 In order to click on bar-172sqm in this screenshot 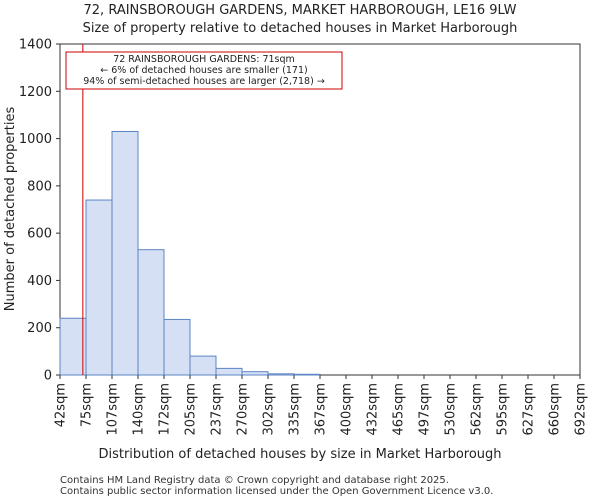, I will do `click(177, 347)`.